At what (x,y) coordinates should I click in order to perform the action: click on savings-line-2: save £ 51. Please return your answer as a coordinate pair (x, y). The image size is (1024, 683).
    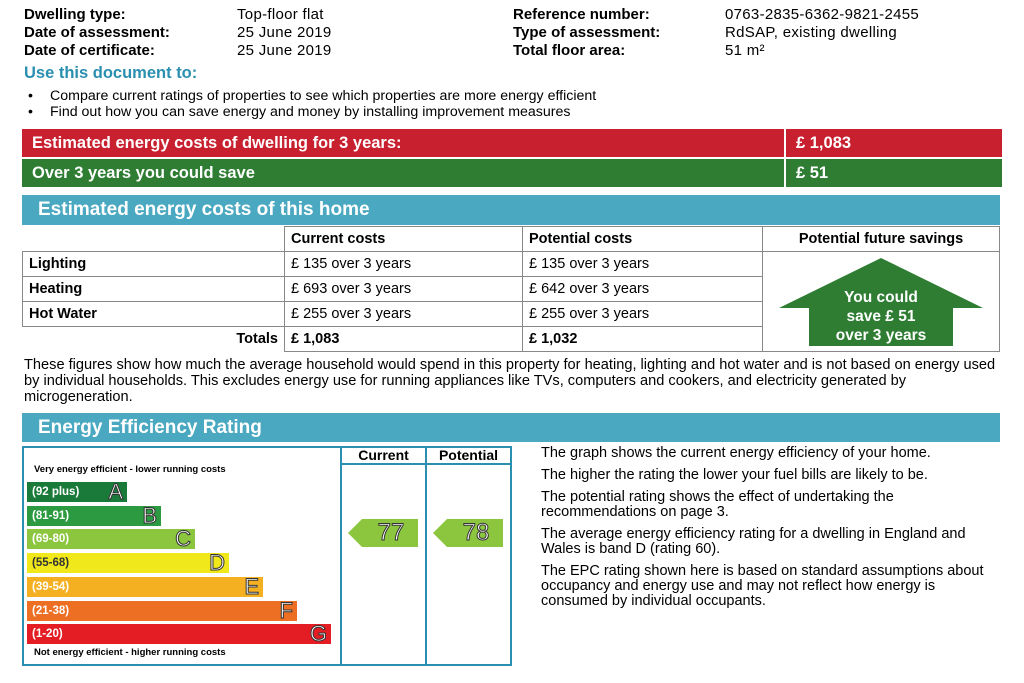
    Looking at the image, I should click on (881, 316).